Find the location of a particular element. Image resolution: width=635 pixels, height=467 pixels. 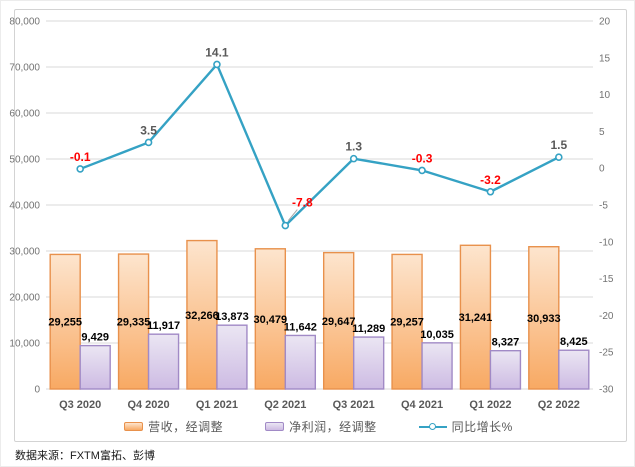

revenue-legend-label: 营收，经调整 is located at coordinates (186, 427).